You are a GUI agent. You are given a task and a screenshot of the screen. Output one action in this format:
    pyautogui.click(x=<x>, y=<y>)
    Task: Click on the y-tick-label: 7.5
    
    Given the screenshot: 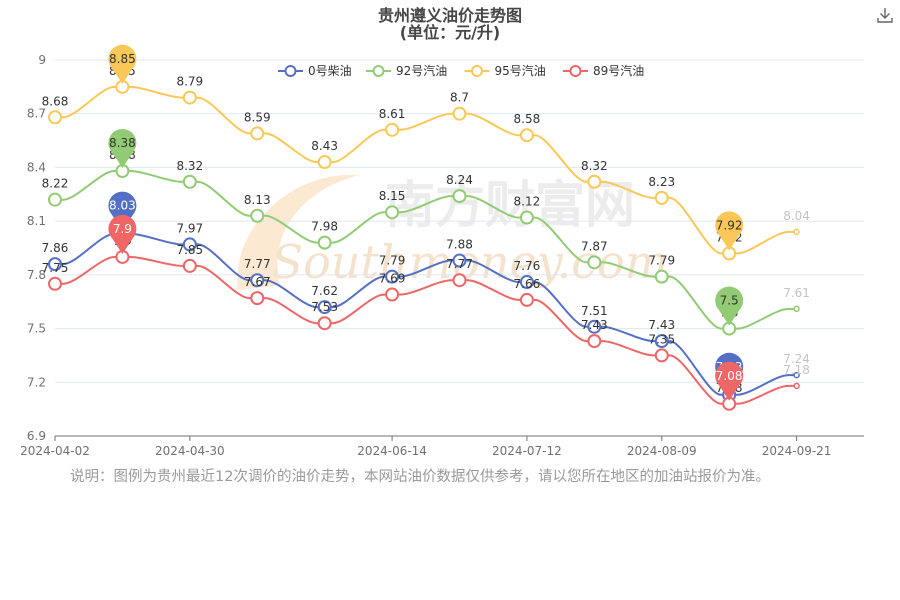 What is the action you would take?
    pyautogui.click(x=36, y=329)
    